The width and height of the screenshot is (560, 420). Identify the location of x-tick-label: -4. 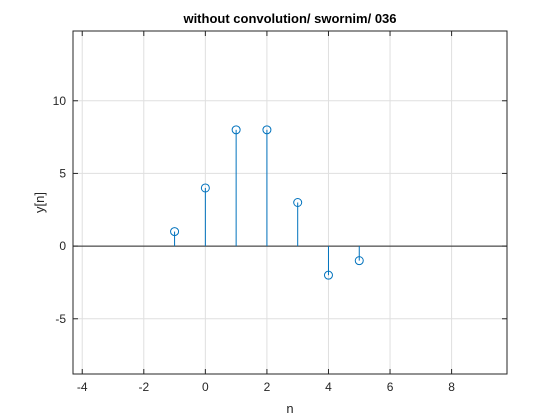
(82, 387).